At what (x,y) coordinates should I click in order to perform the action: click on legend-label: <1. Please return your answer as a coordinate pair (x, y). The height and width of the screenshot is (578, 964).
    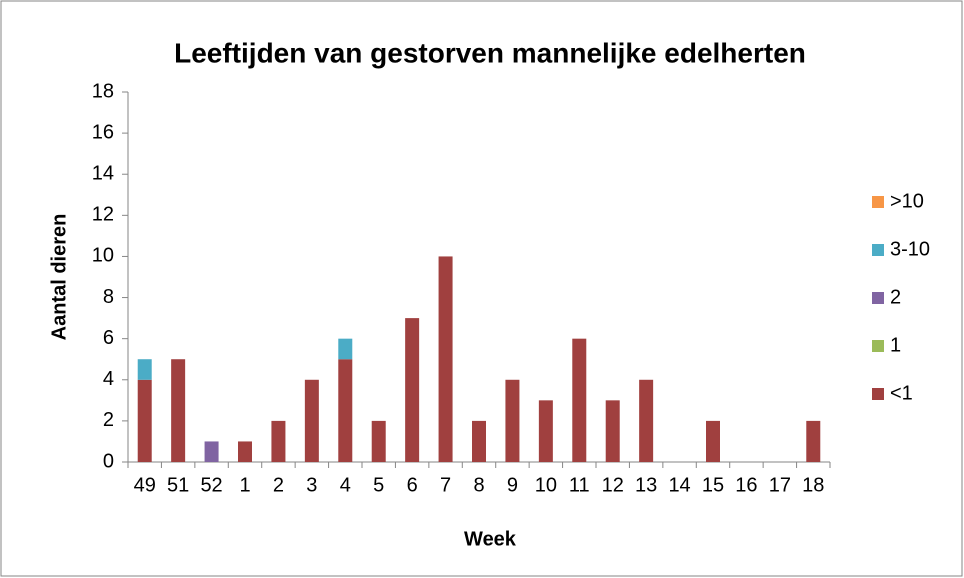
    Looking at the image, I should click on (901, 393).